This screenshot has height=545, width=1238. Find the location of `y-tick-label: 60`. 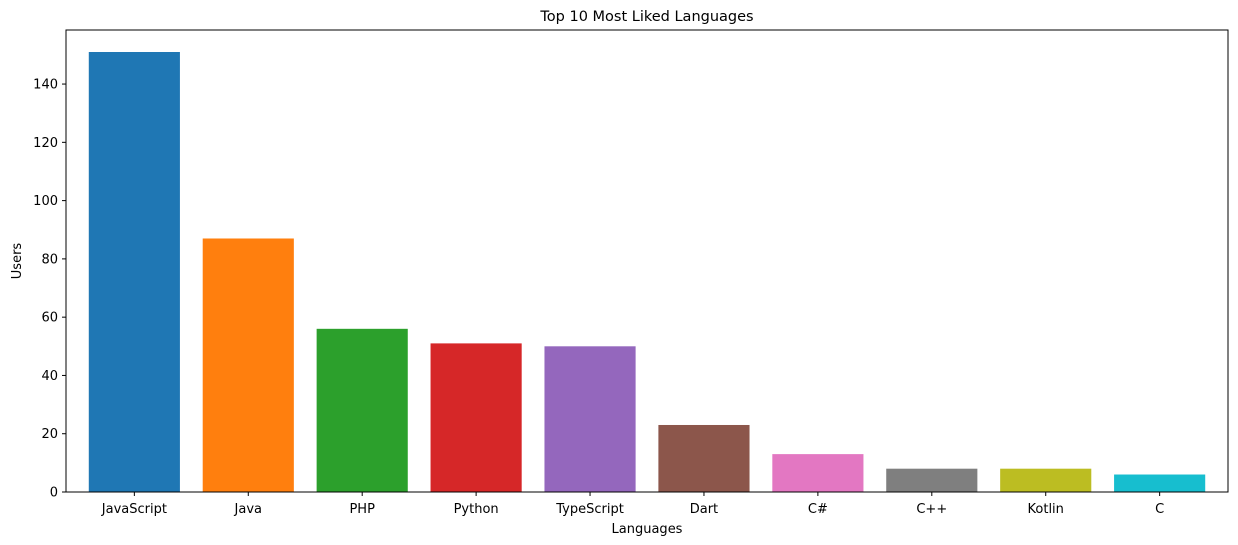

y-tick-label: 60 is located at coordinates (49, 318).